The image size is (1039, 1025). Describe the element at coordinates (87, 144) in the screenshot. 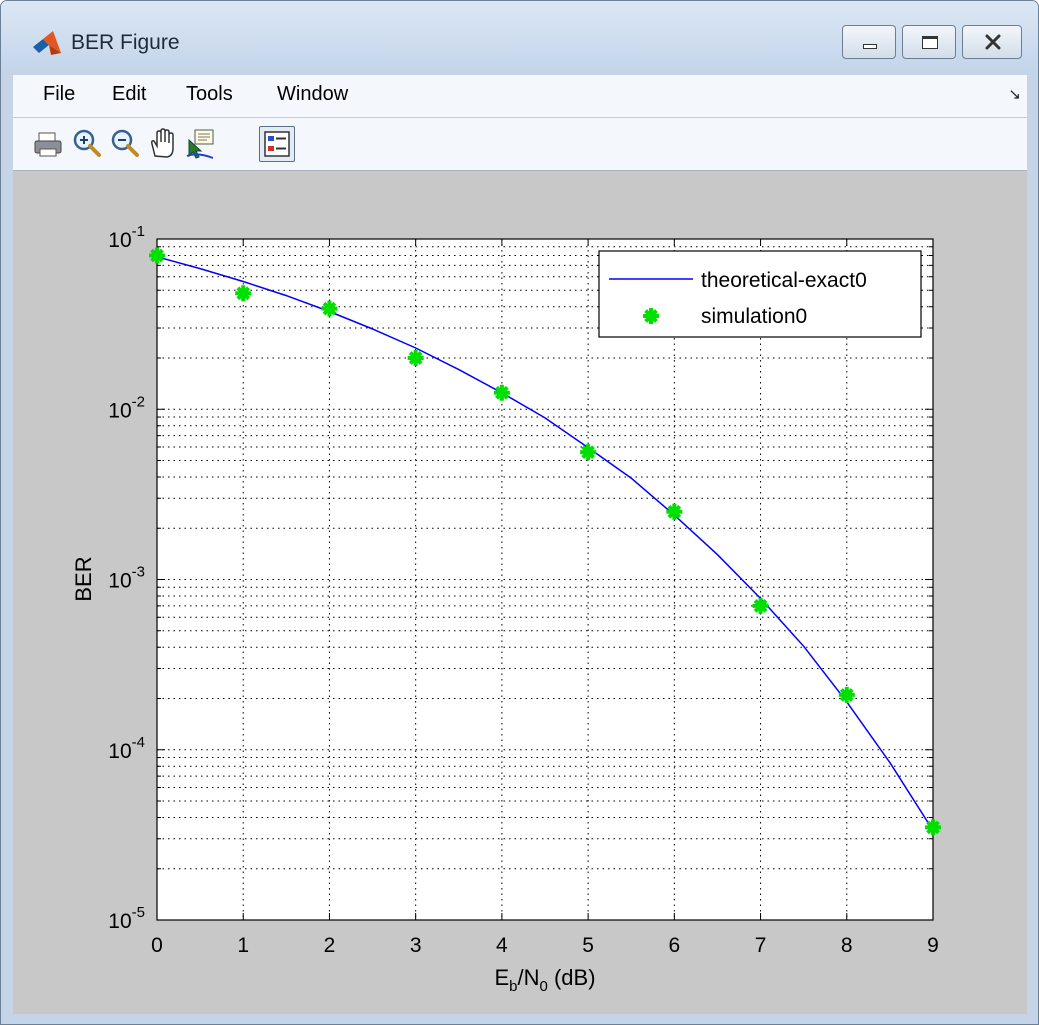

I see `zoom-in-icon` at that location.